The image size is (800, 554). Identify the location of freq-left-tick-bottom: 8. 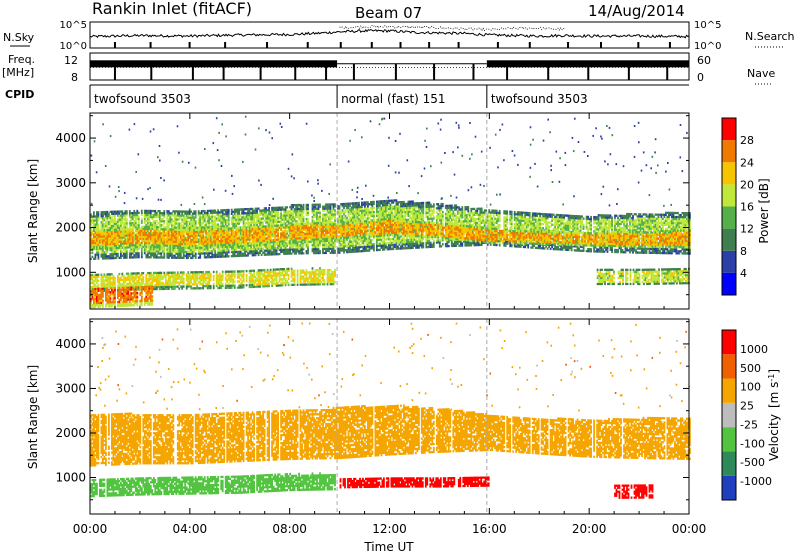
(74, 77).